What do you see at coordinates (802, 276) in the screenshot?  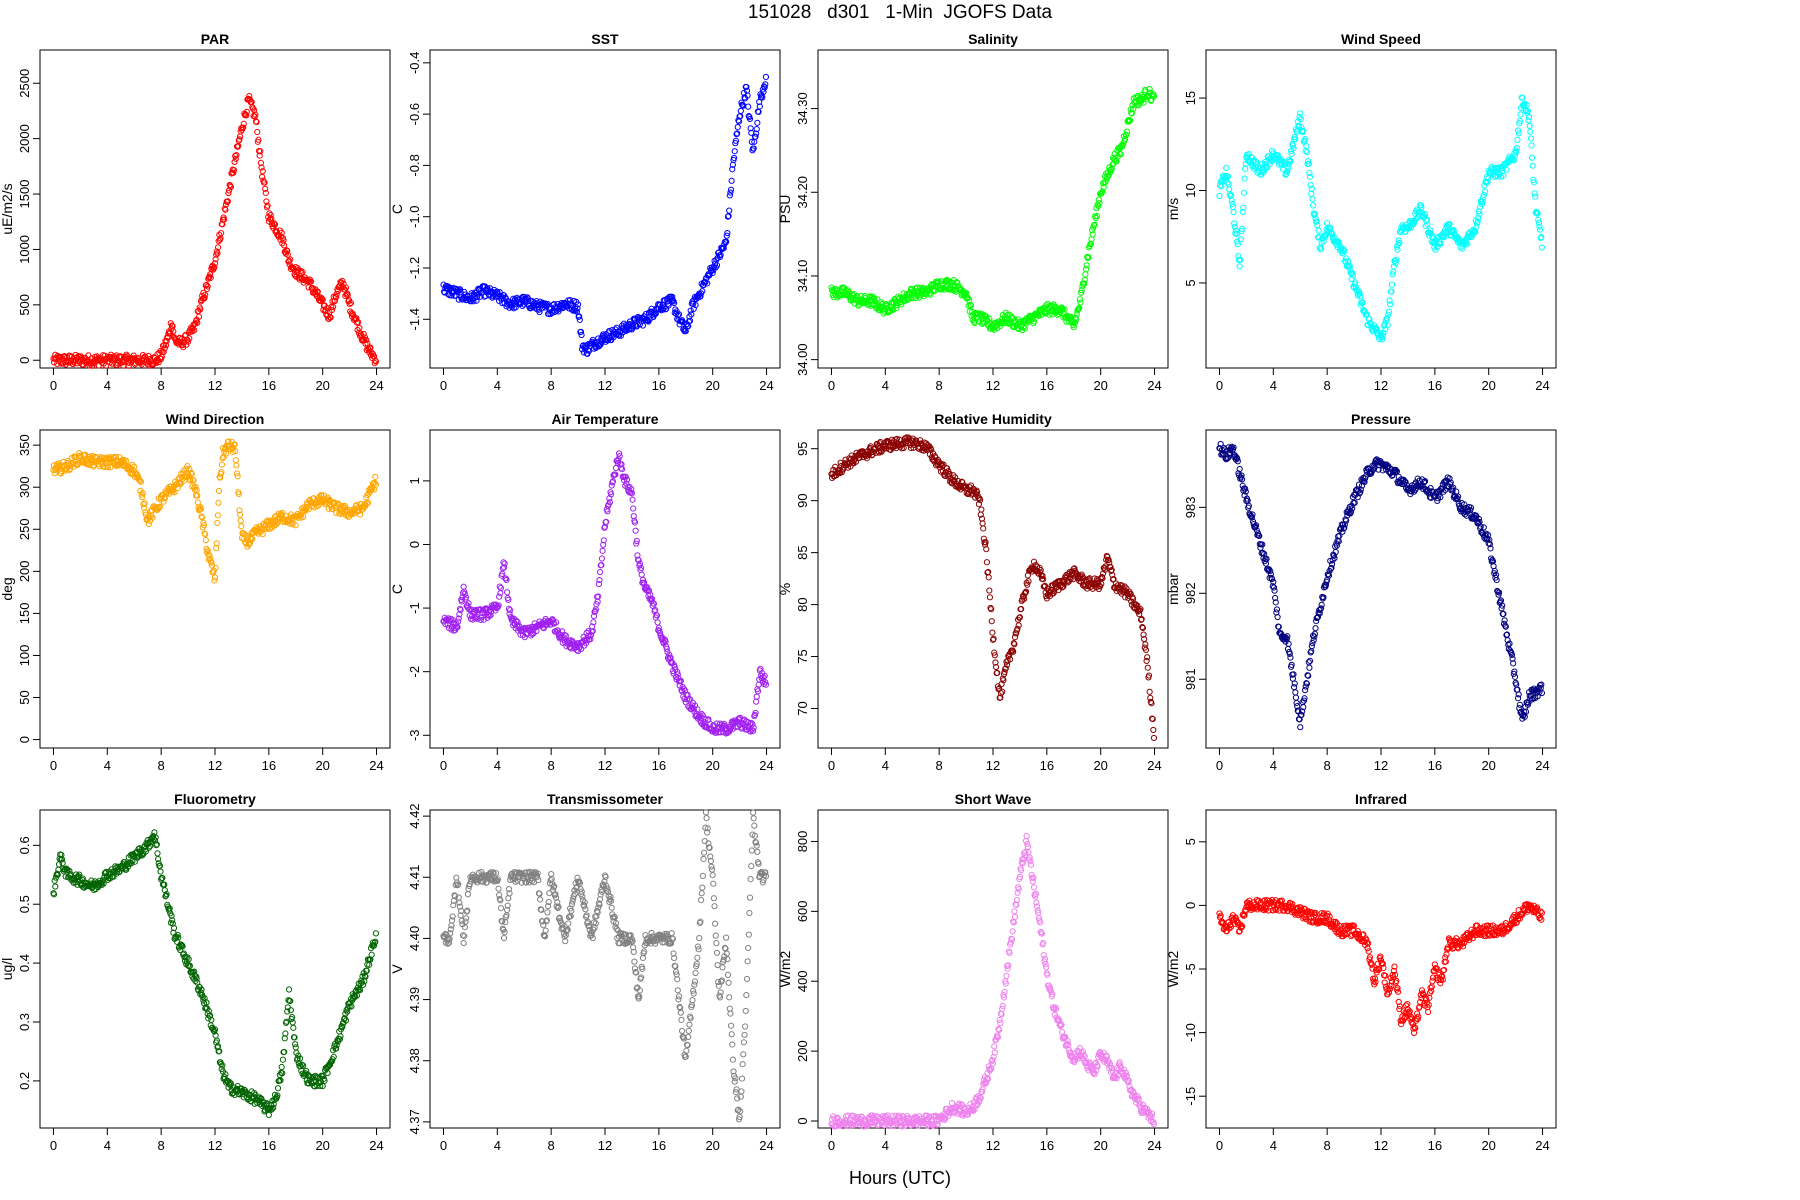 I see `salinity-y-tick-label: 34.10` at bounding box center [802, 276].